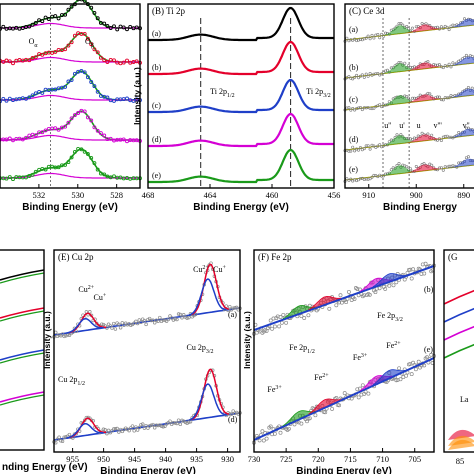 This screenshot has height=474, width=474. What do you see at coordinates (318, 93) in the screenshot?
I see `panel-b-annotation-1: Ti 2p3/2` at bounding box center [318, 93].